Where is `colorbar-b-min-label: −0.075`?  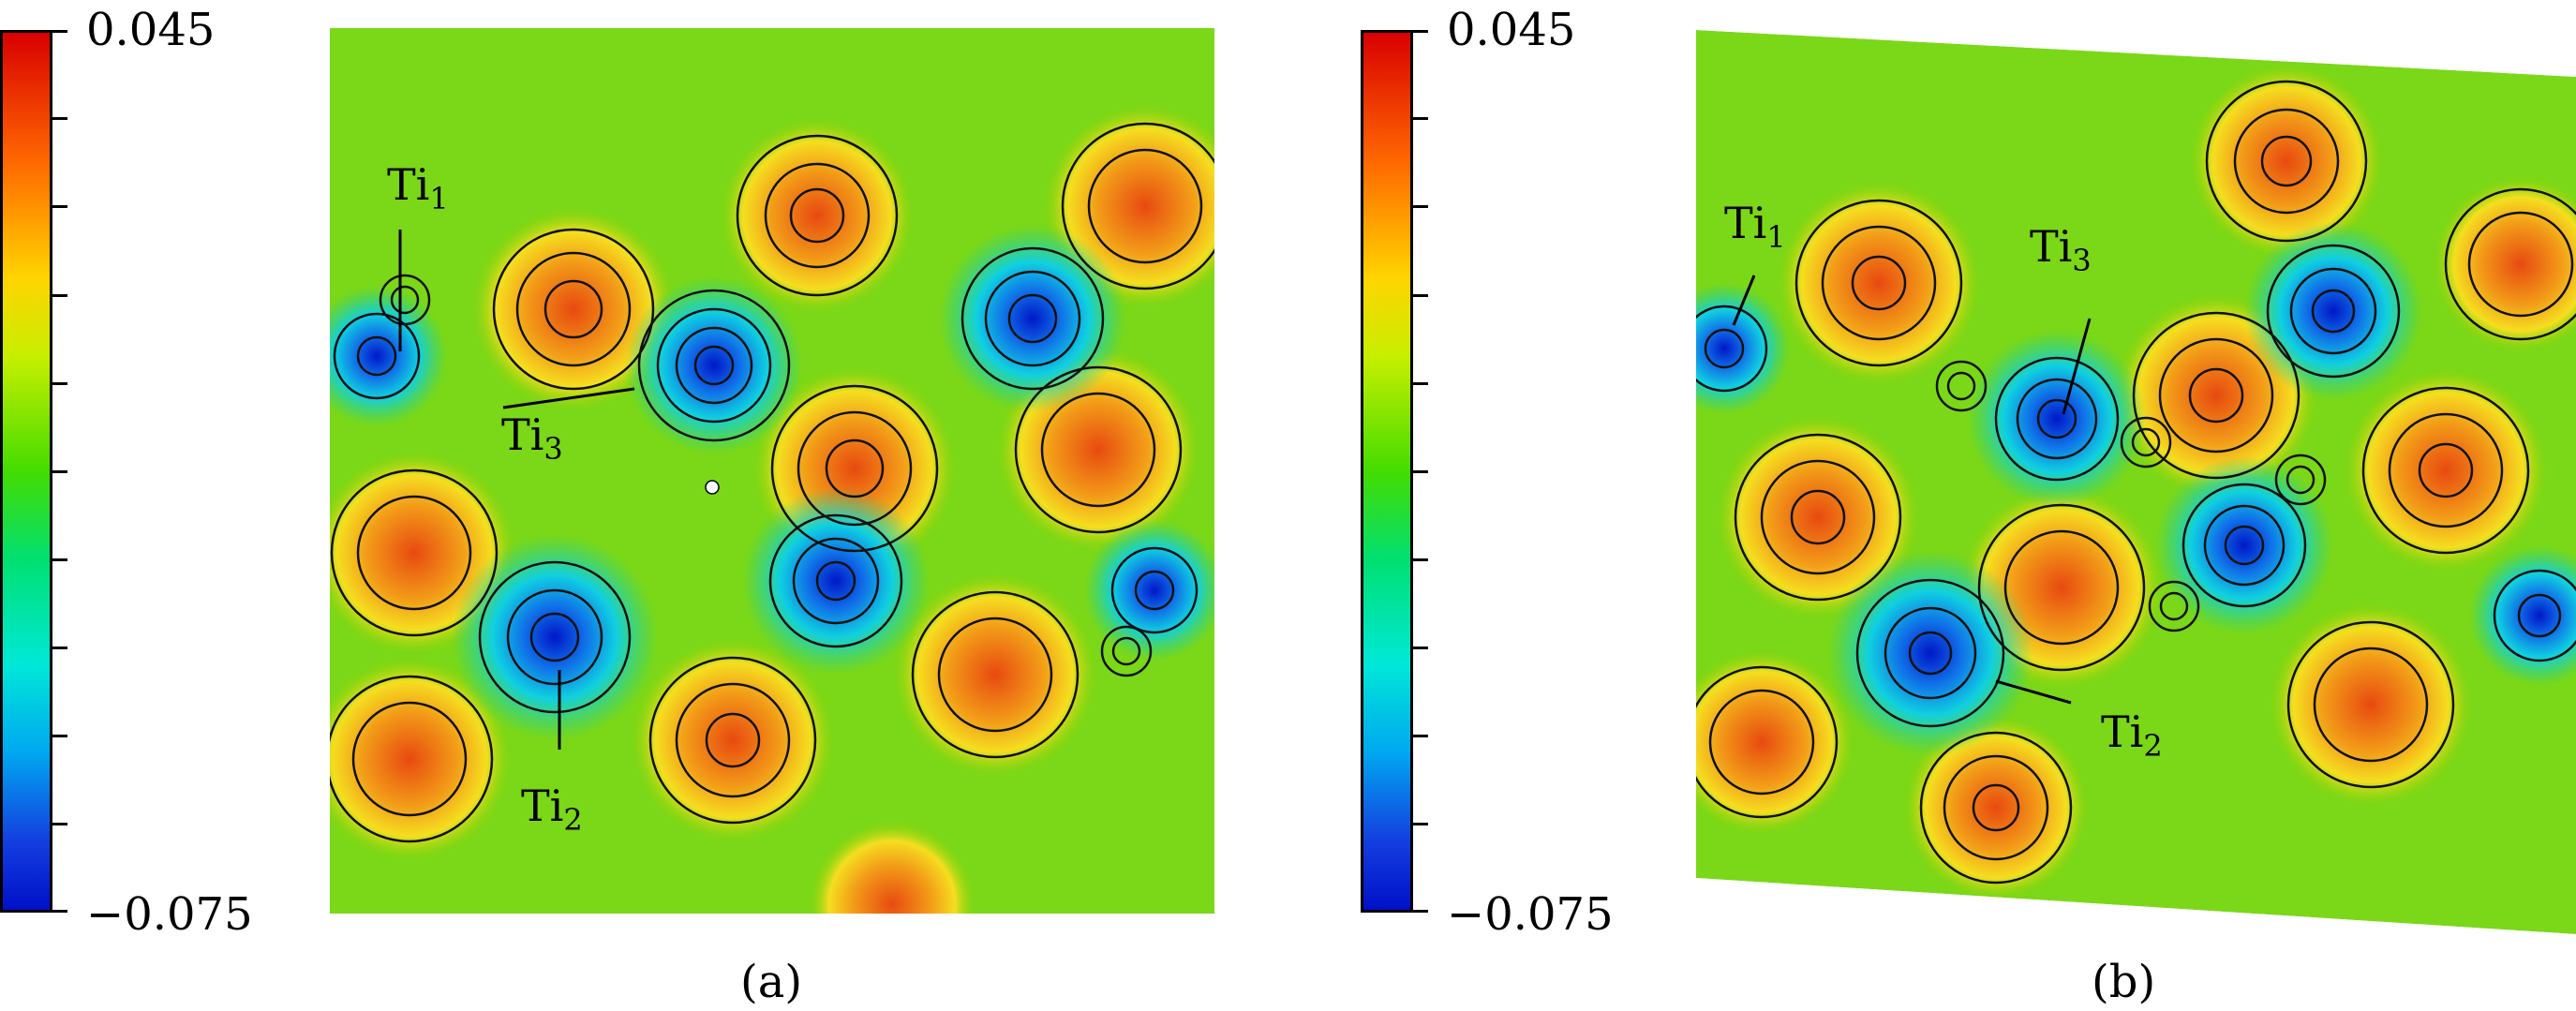
colorbar-b-min-label: −0.075 is located at coordinates (1530, 914).